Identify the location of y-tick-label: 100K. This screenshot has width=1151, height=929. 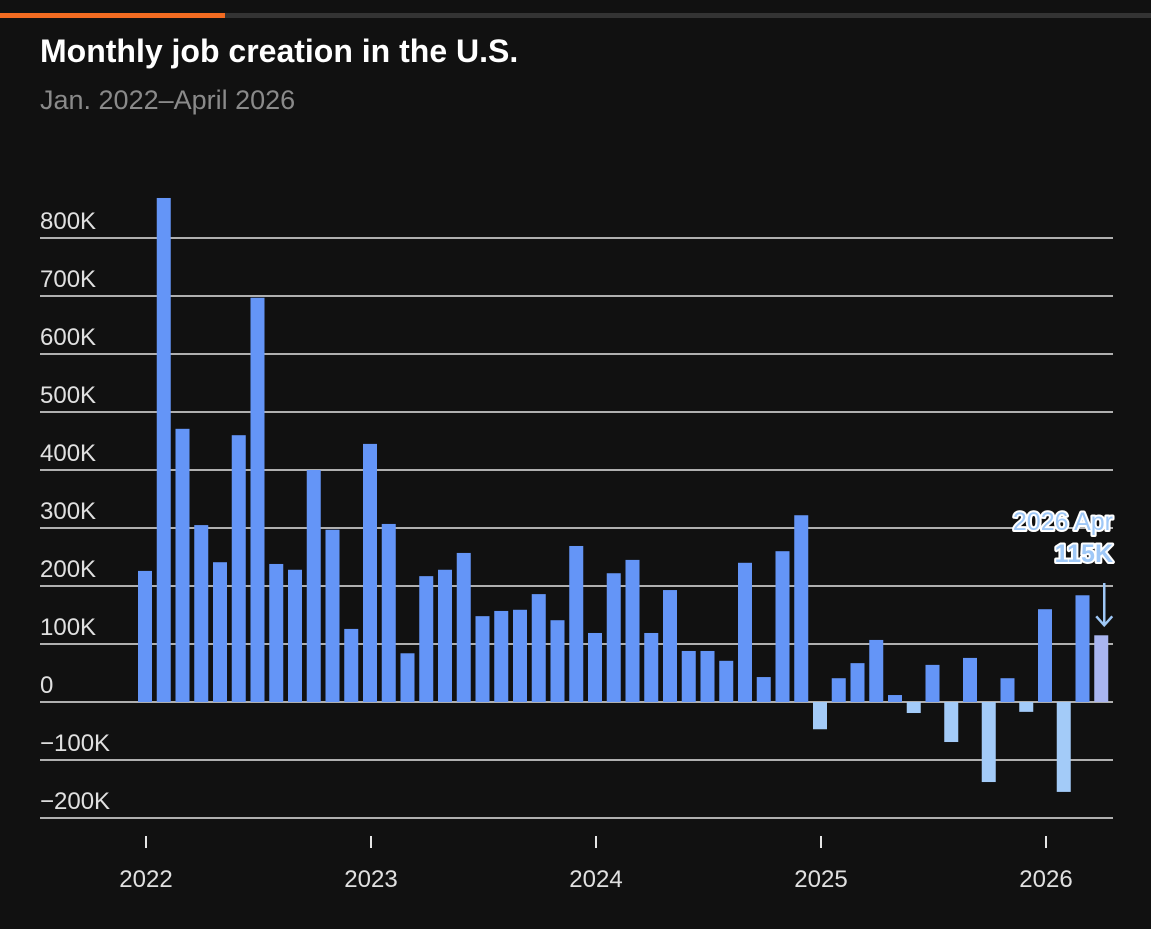
(68, 627).